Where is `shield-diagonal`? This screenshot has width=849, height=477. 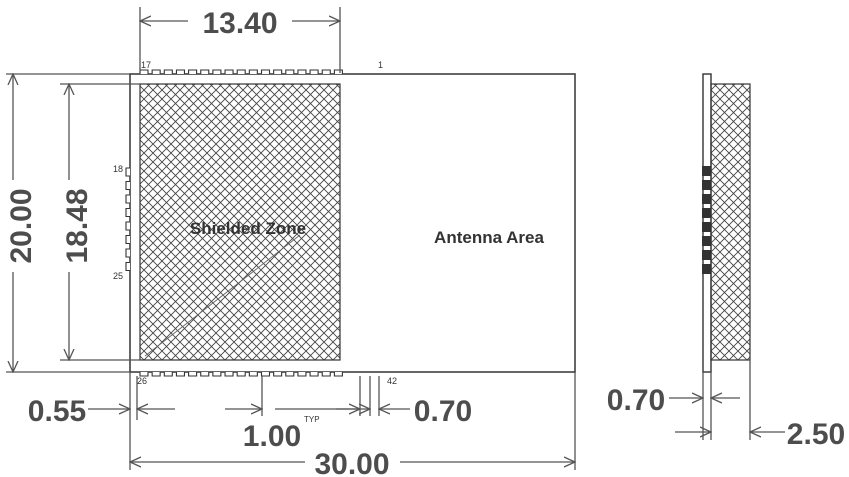 shield-diagonal is located at coordinates (222, 295).